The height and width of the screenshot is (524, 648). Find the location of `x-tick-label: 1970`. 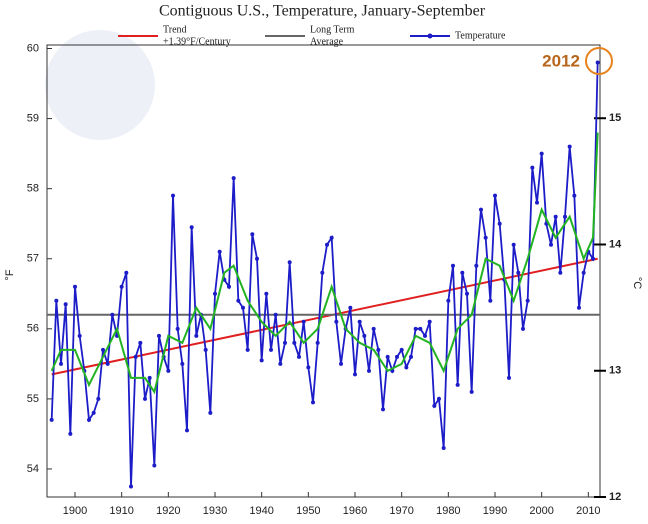

x-tick-label: 1970 is located at coordinates (401, 511).